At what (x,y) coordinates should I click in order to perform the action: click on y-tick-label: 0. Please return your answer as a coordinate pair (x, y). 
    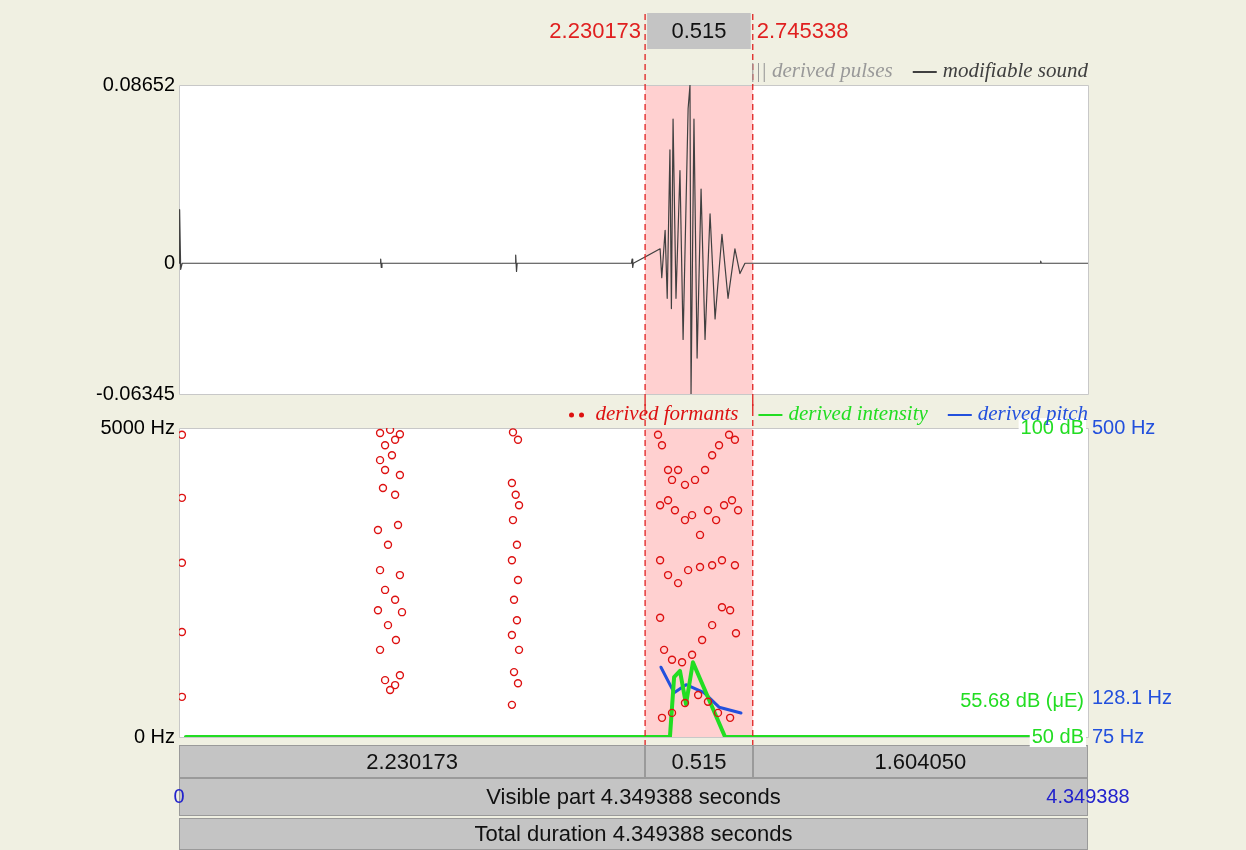
    Looking at the image, I should click on (169, 261).